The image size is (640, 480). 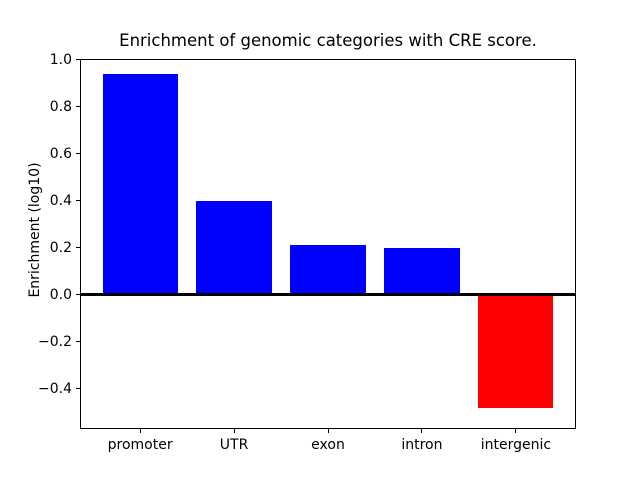 I want to click on bar-exon, so click(x=328, y=270).